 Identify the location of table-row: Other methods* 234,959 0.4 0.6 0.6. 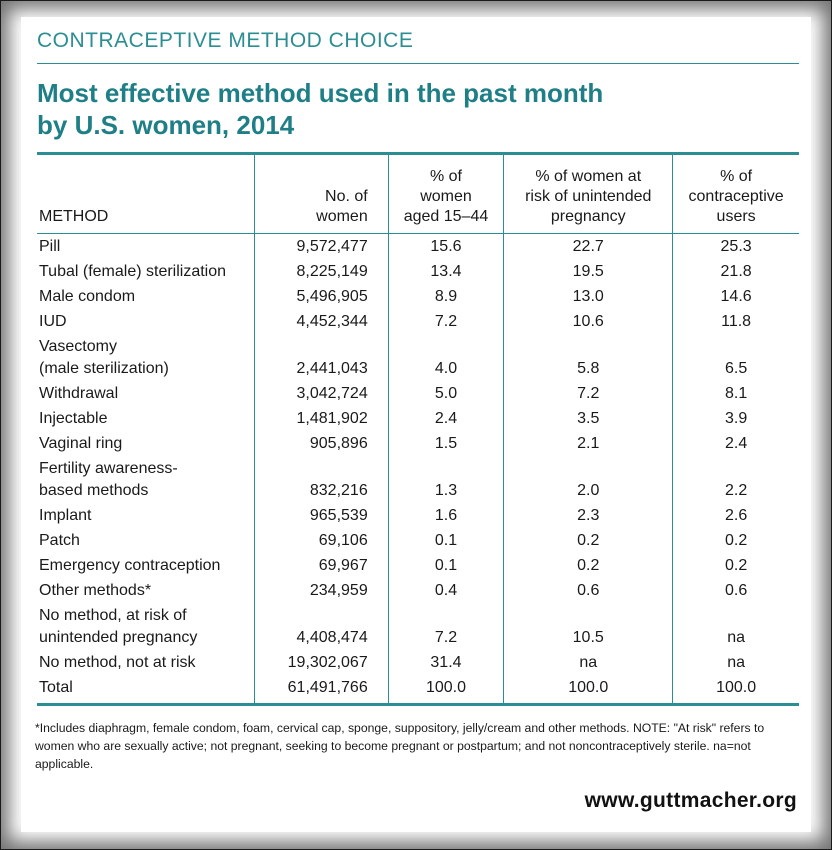
(418, 590).